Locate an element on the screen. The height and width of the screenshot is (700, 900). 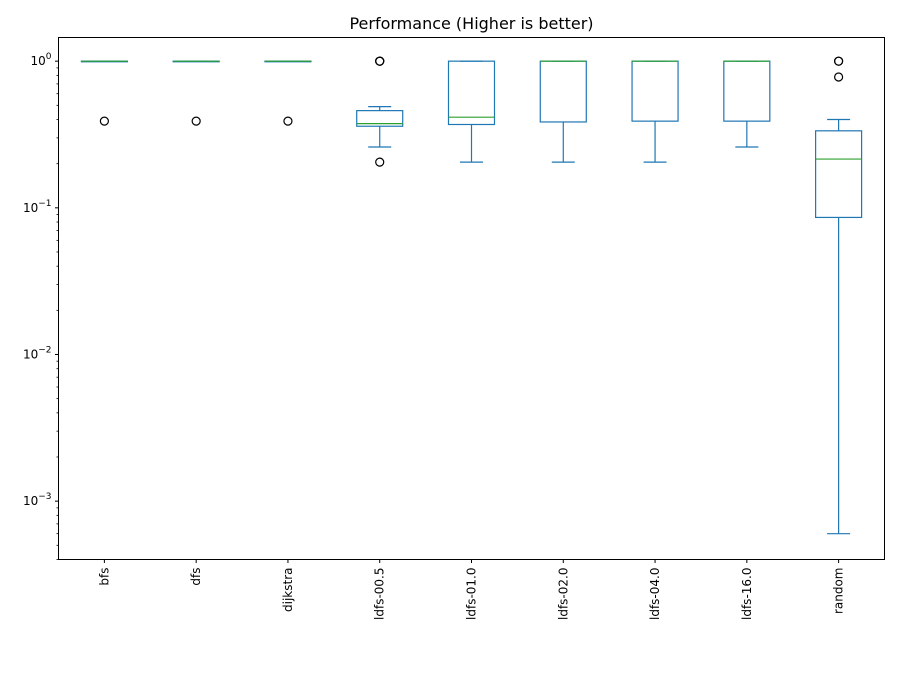
box-ldfs-02.0 is located at coordinates (563, 111).